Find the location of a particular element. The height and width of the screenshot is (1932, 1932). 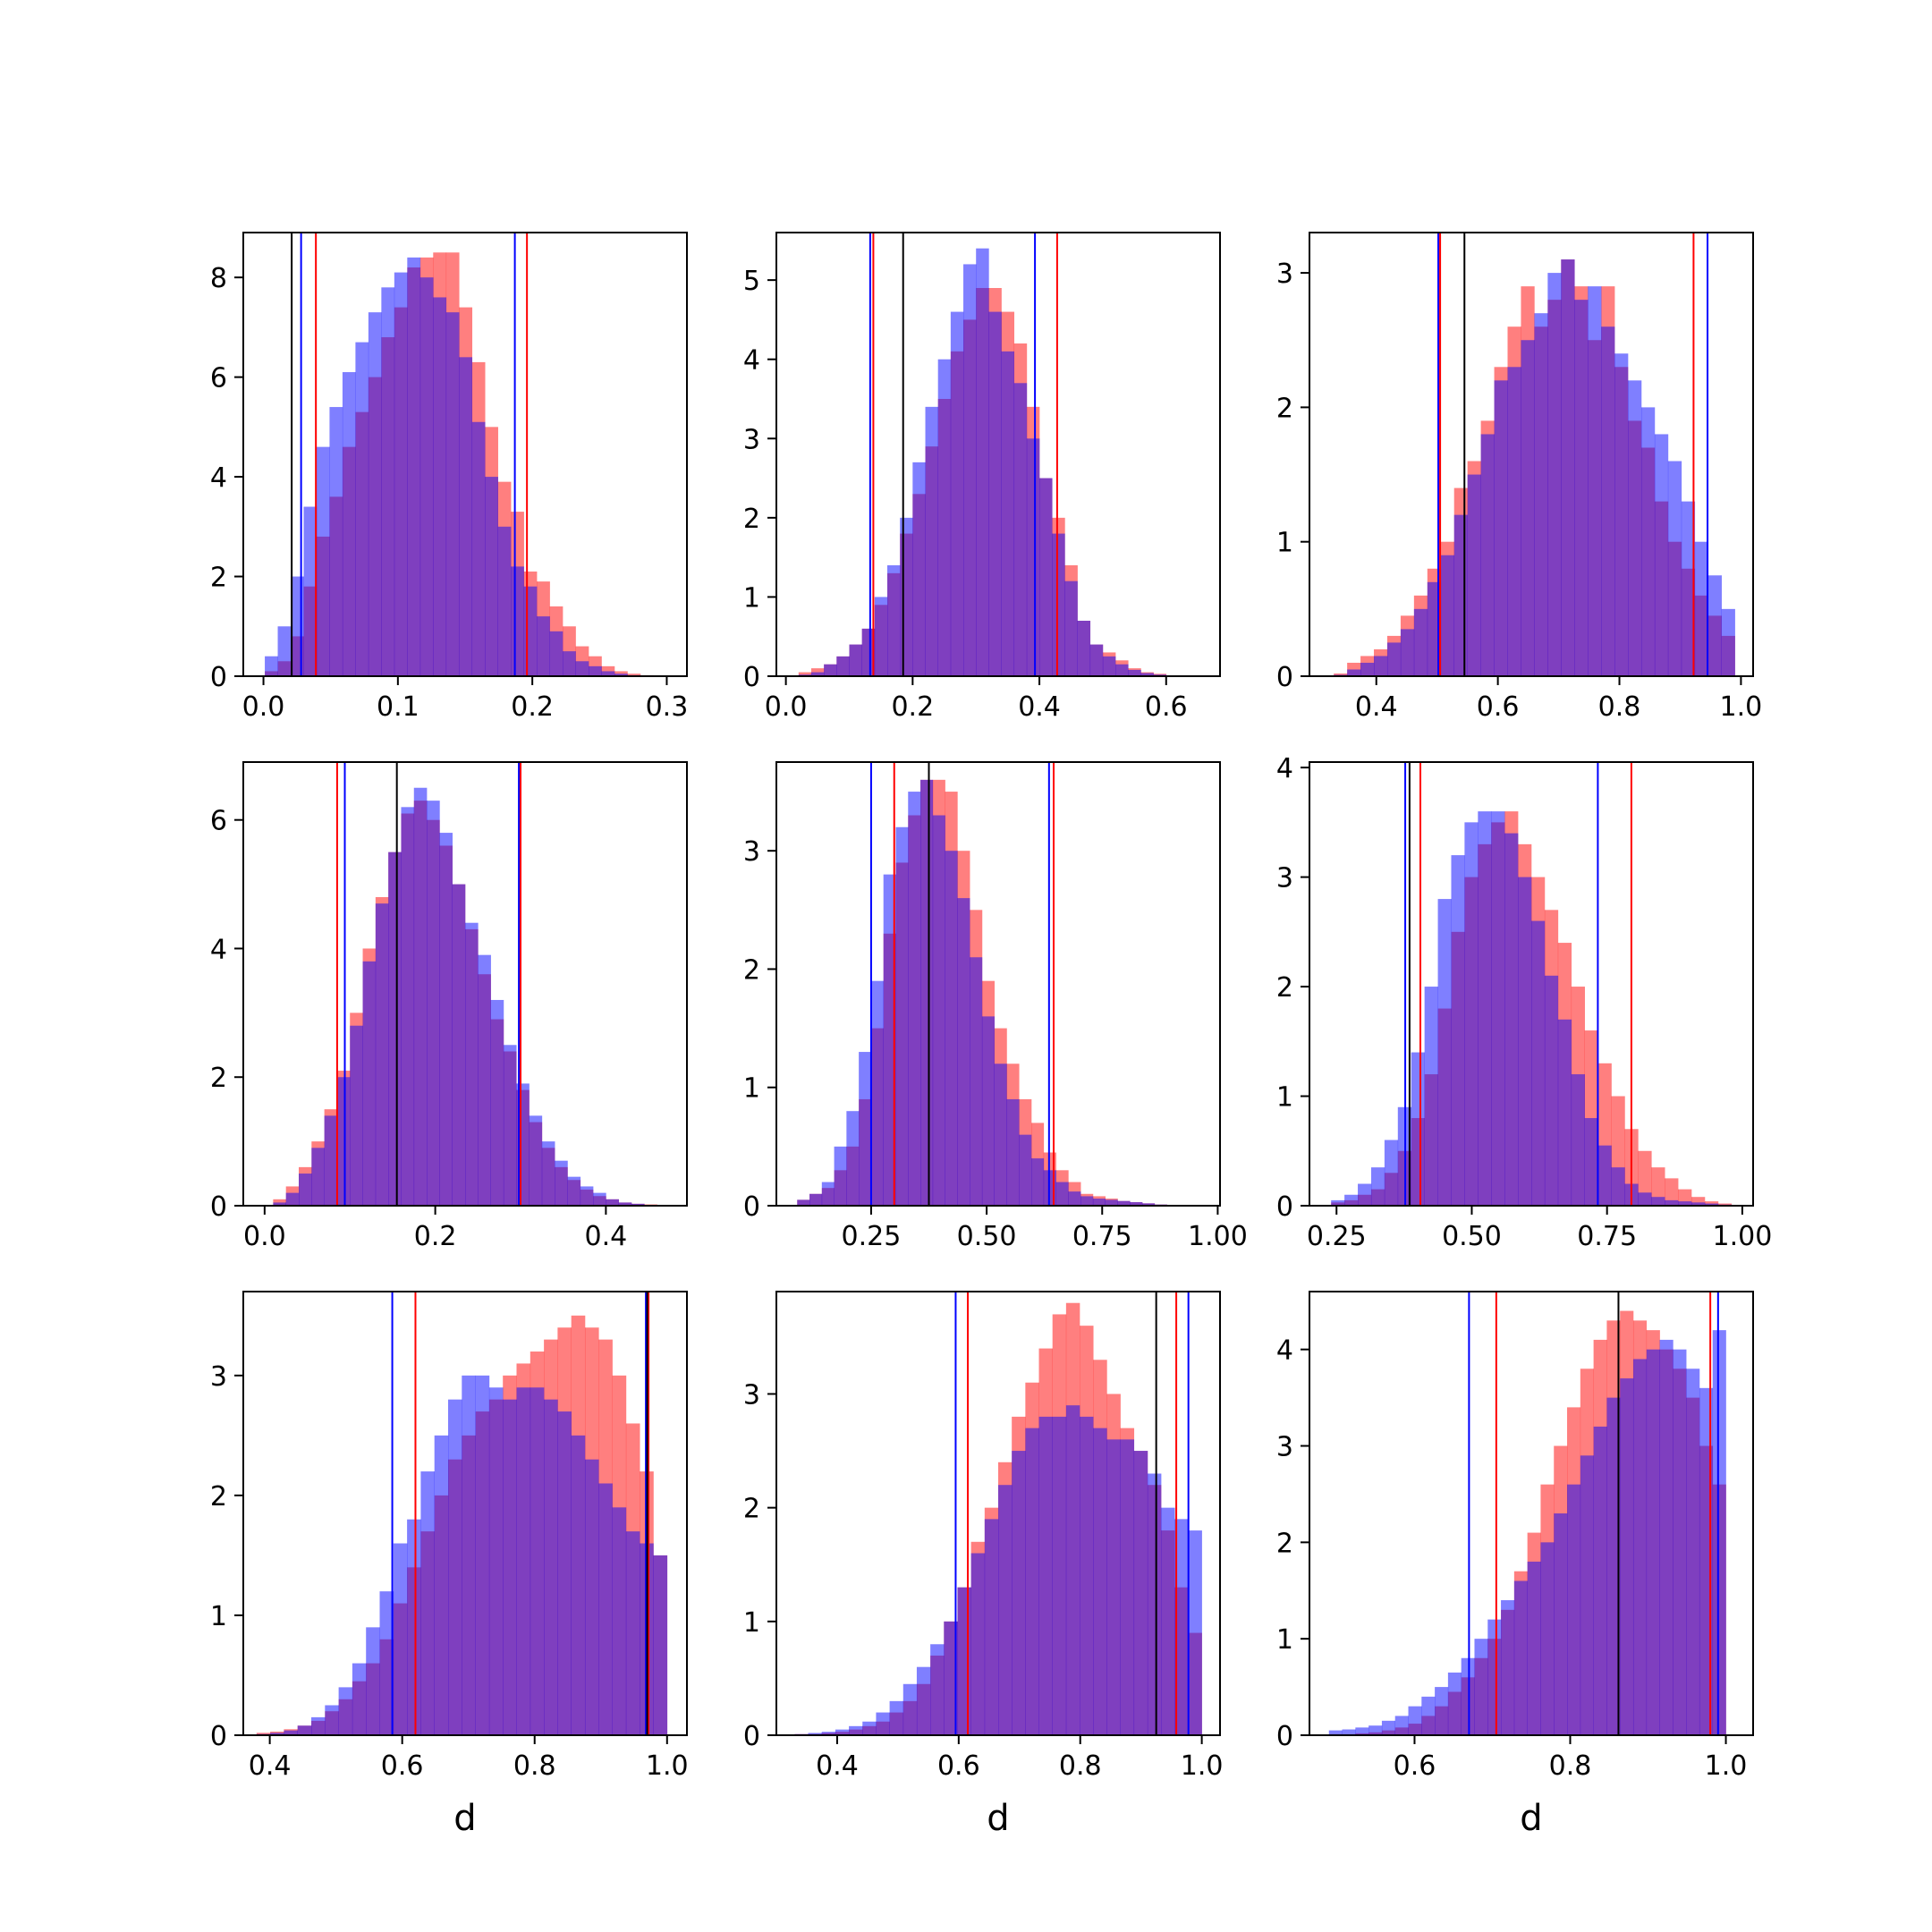

subplot-5: 0.25 0.50 0.75 1.00 0 1 2 3 is located at coordinates (995, 1006).